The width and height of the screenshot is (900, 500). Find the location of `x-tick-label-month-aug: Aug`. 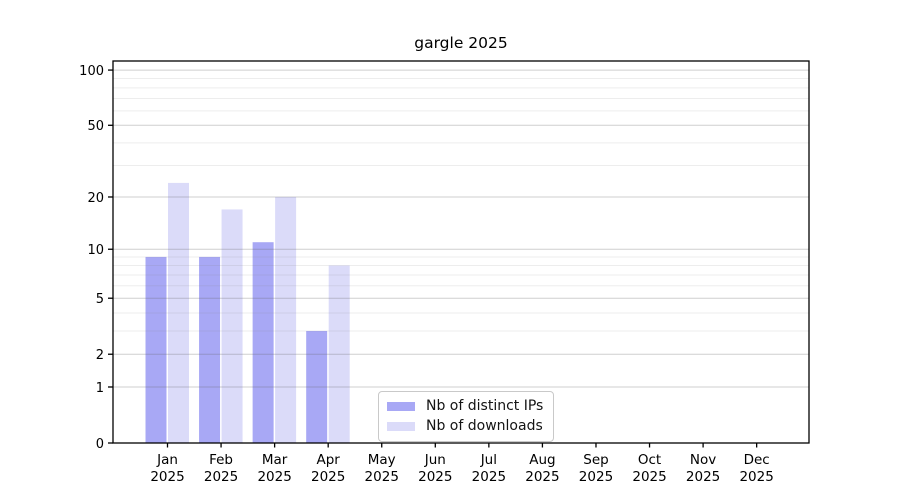

x-tick-label-month-aug: Aug is located at coordinates (542, 460).